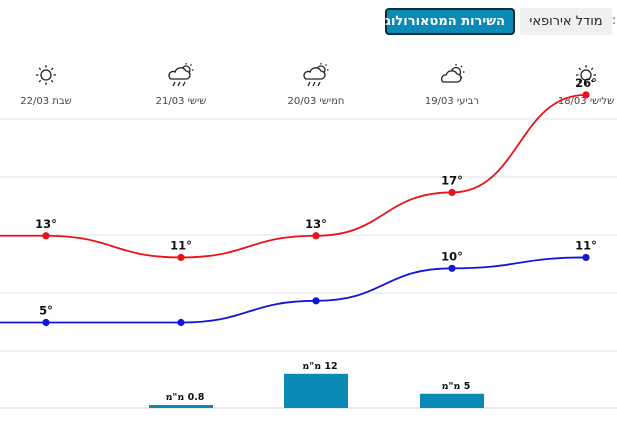  Describe the element at coordinates (586, 101) in the screenshot. I see `day-label: שלישי 18/03` at that location.